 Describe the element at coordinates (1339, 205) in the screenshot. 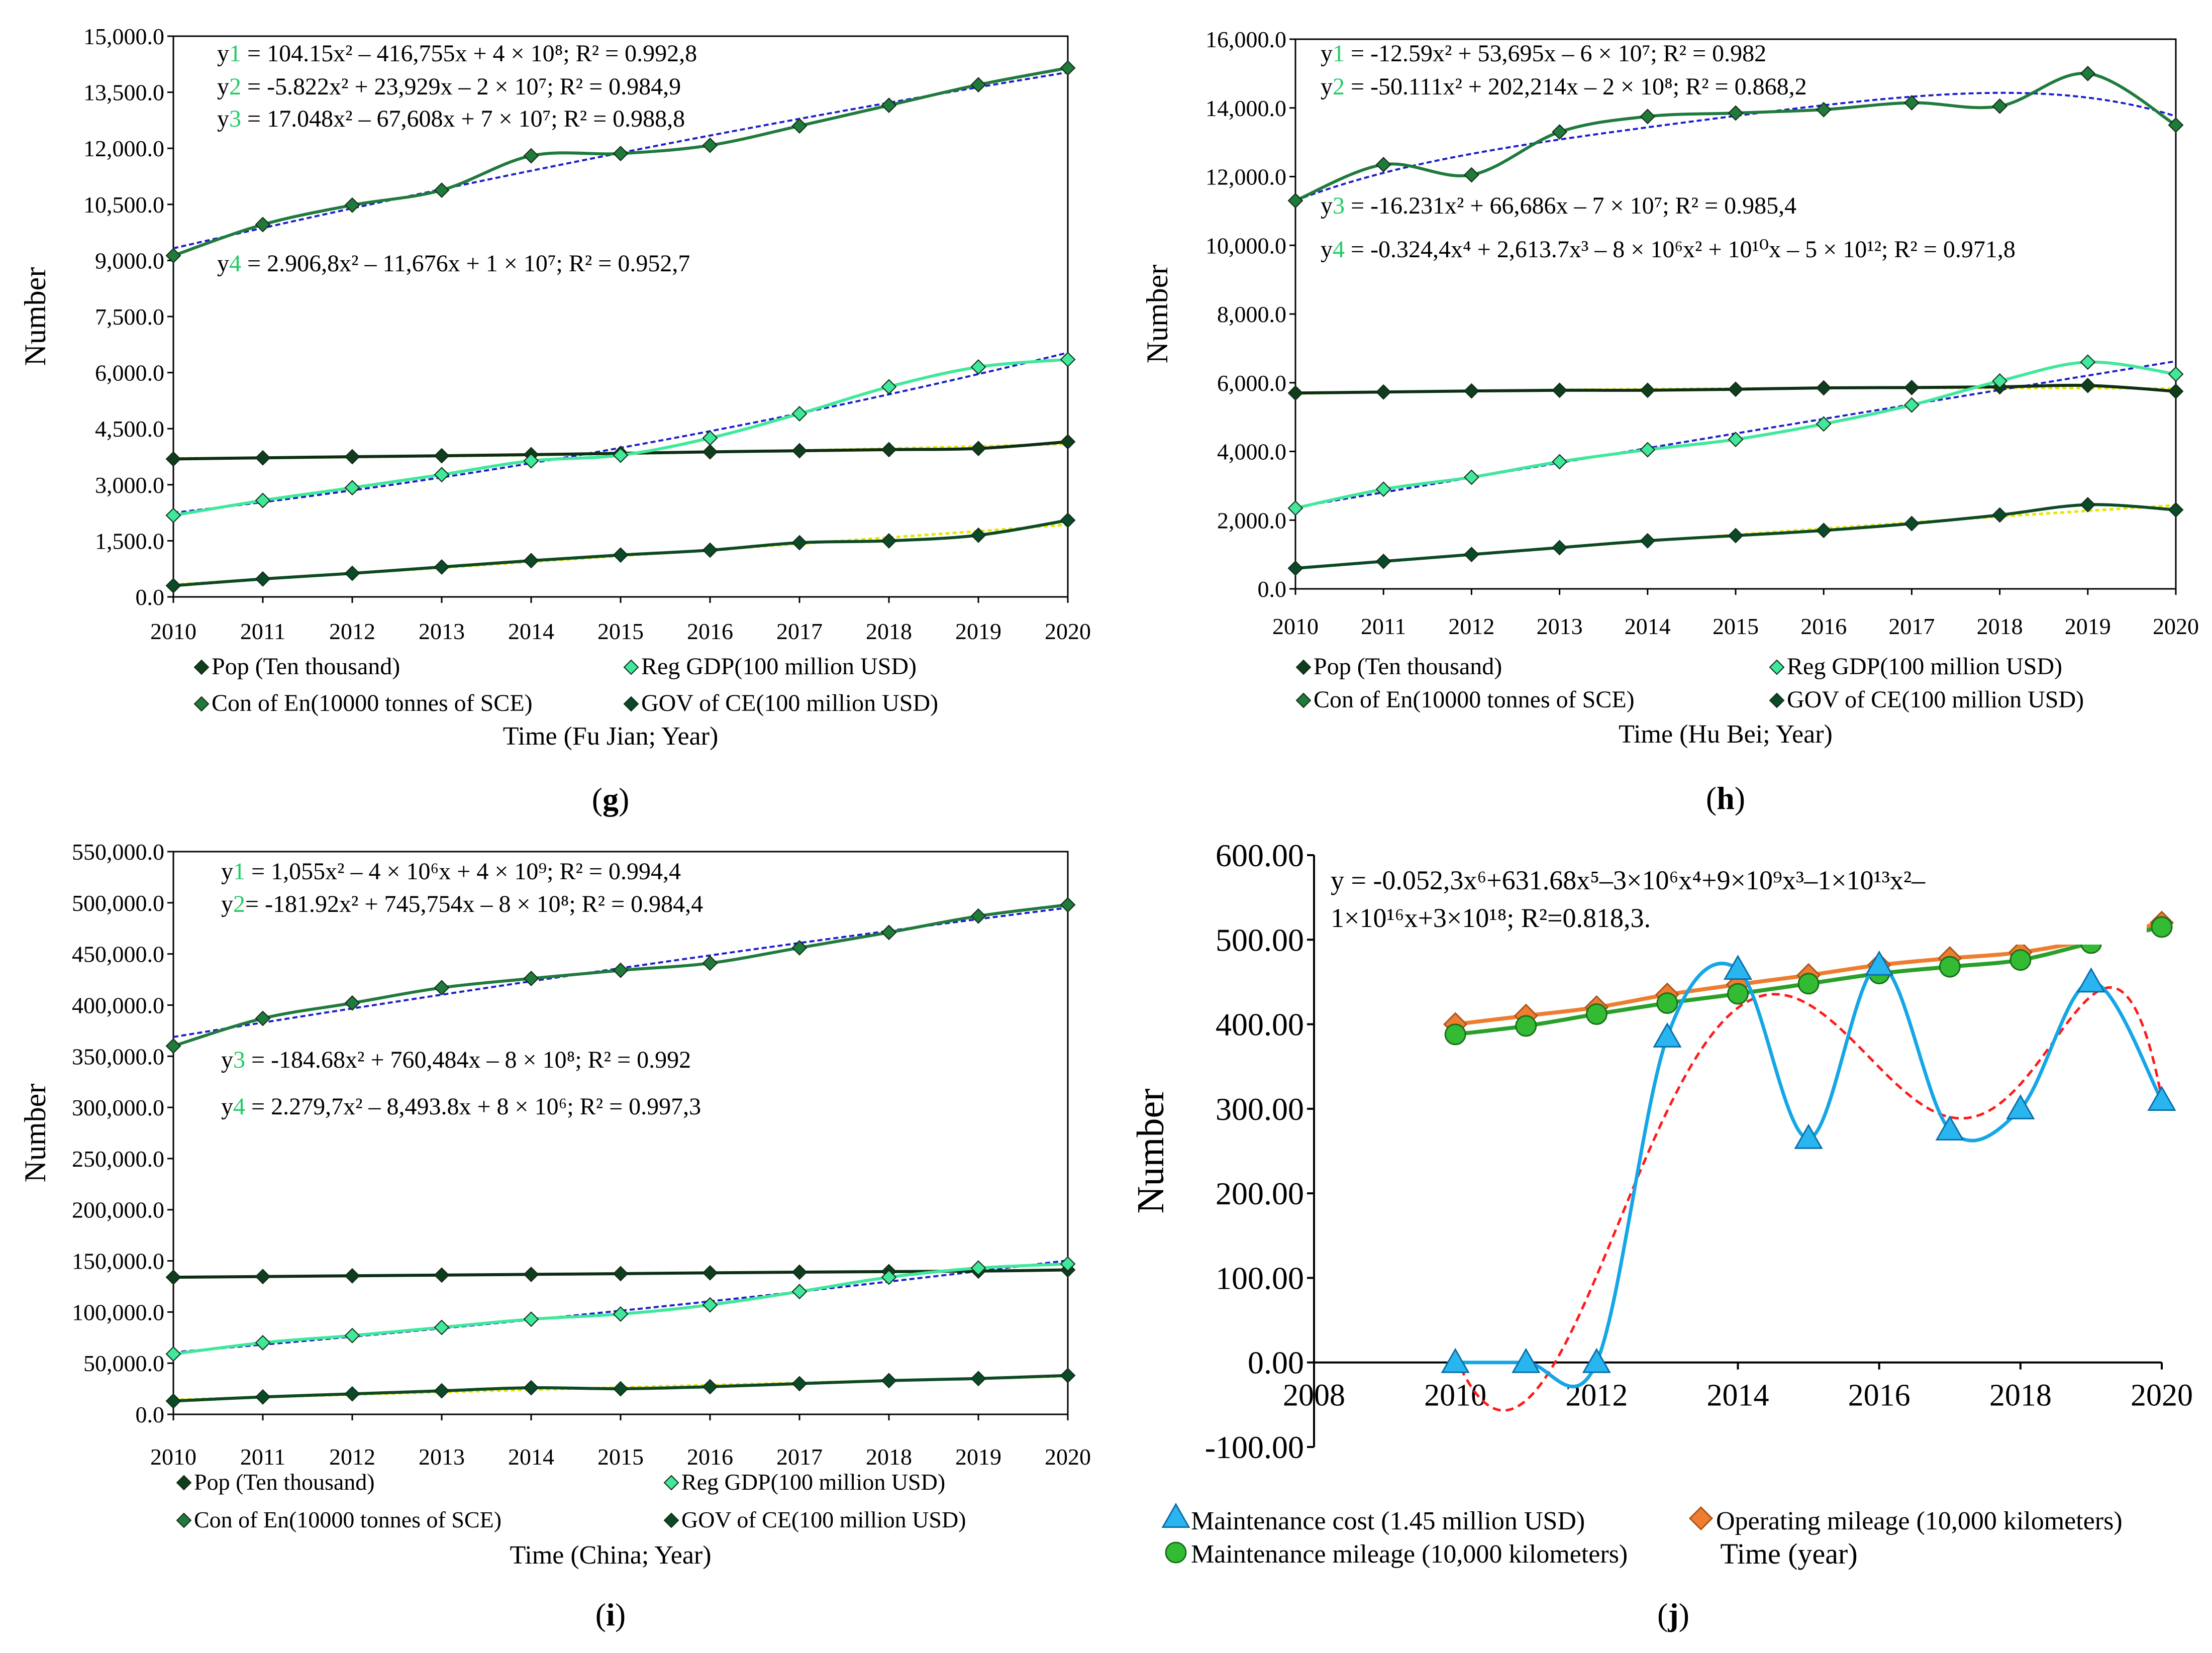

I see `equation-index: 3` at that location.